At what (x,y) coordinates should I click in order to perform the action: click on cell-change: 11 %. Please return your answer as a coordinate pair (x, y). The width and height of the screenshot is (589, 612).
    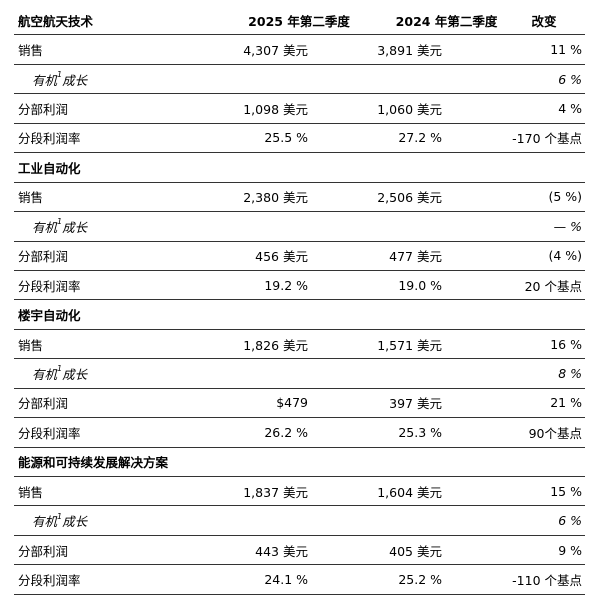
    Looking at the image, I should click on (566, 50).